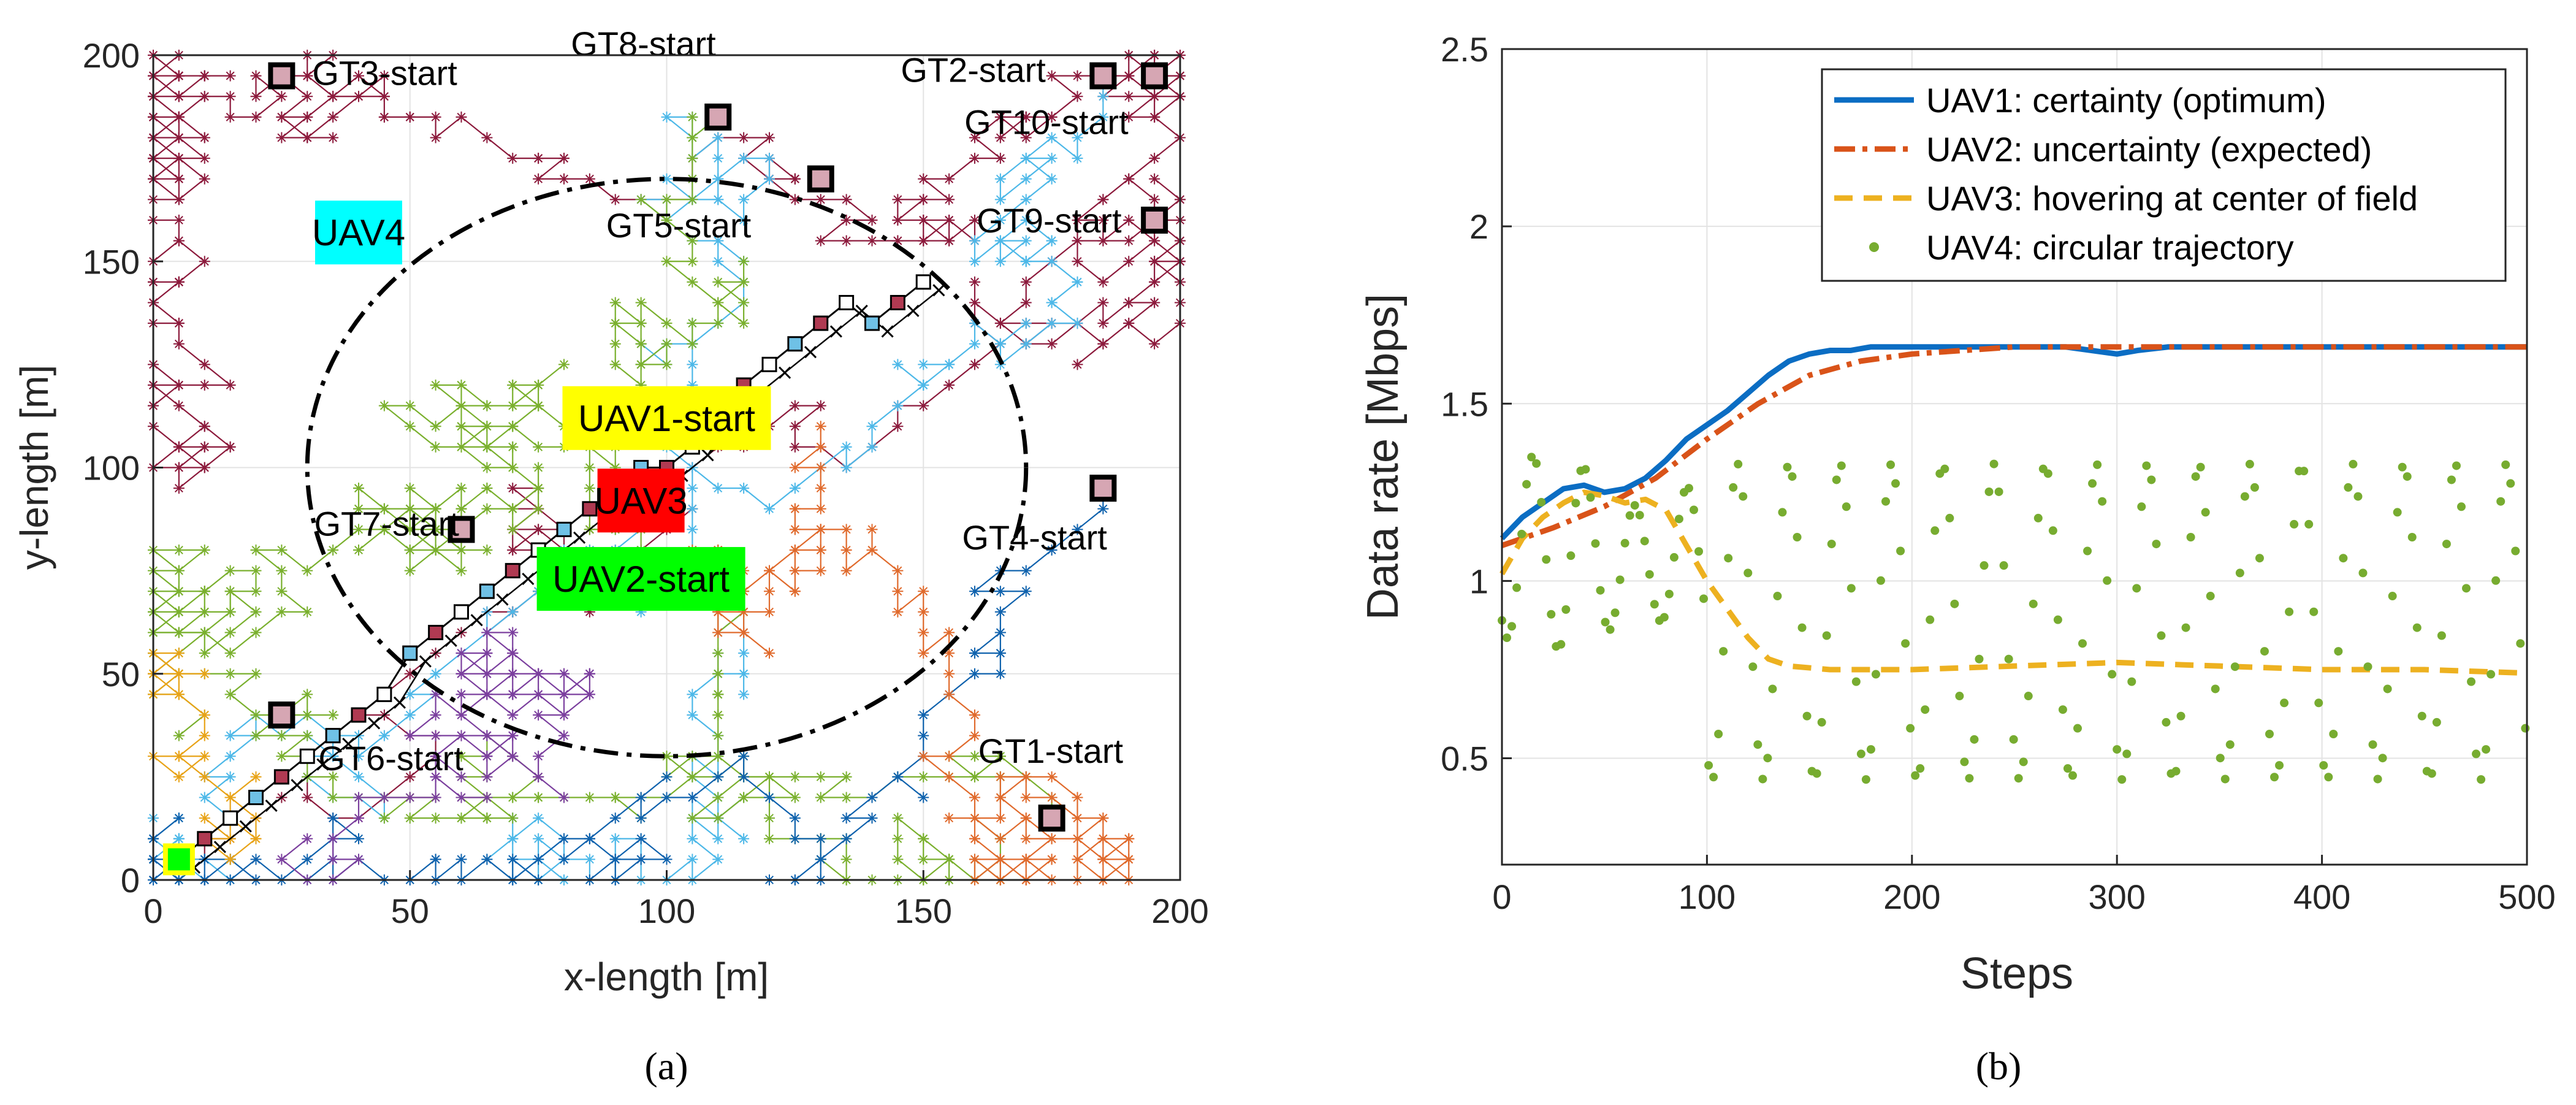 The image size is (2576, 1105). Describe the element at coordinates (541, 406) in the screenshot. I see `uav-labels: UAV1-start UAV2-start UAV3 UAV4` at that location.